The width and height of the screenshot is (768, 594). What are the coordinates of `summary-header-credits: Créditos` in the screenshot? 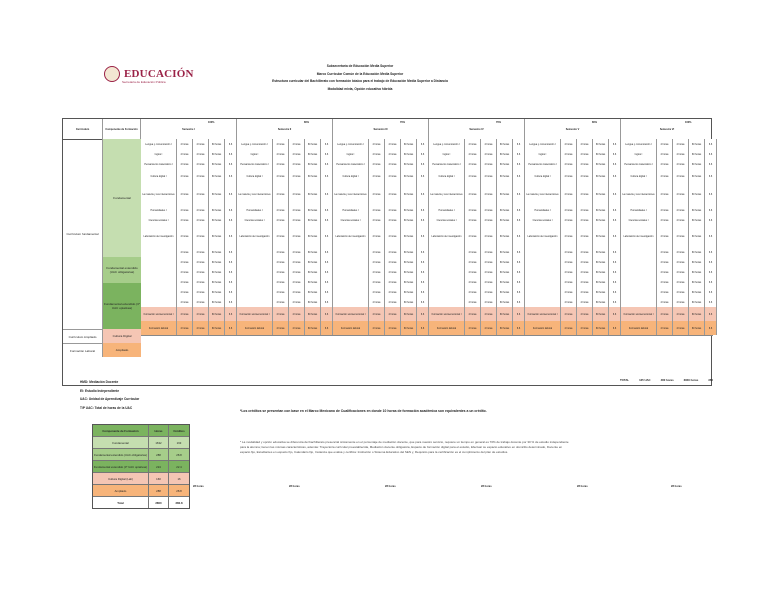 It's located at (179, 430).